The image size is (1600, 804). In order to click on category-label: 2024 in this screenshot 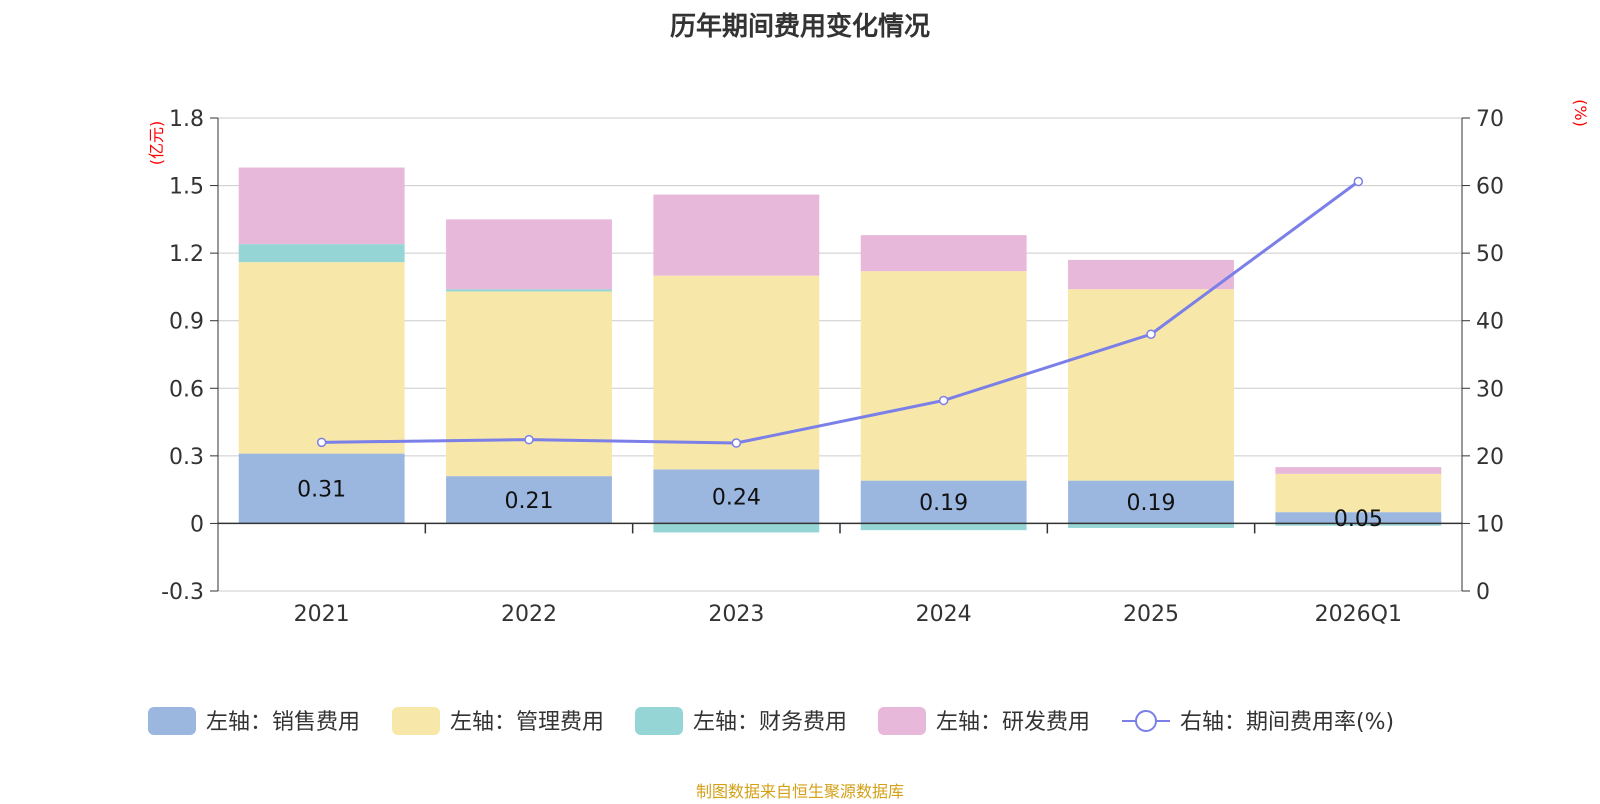, I will do `click(944, 614)`.